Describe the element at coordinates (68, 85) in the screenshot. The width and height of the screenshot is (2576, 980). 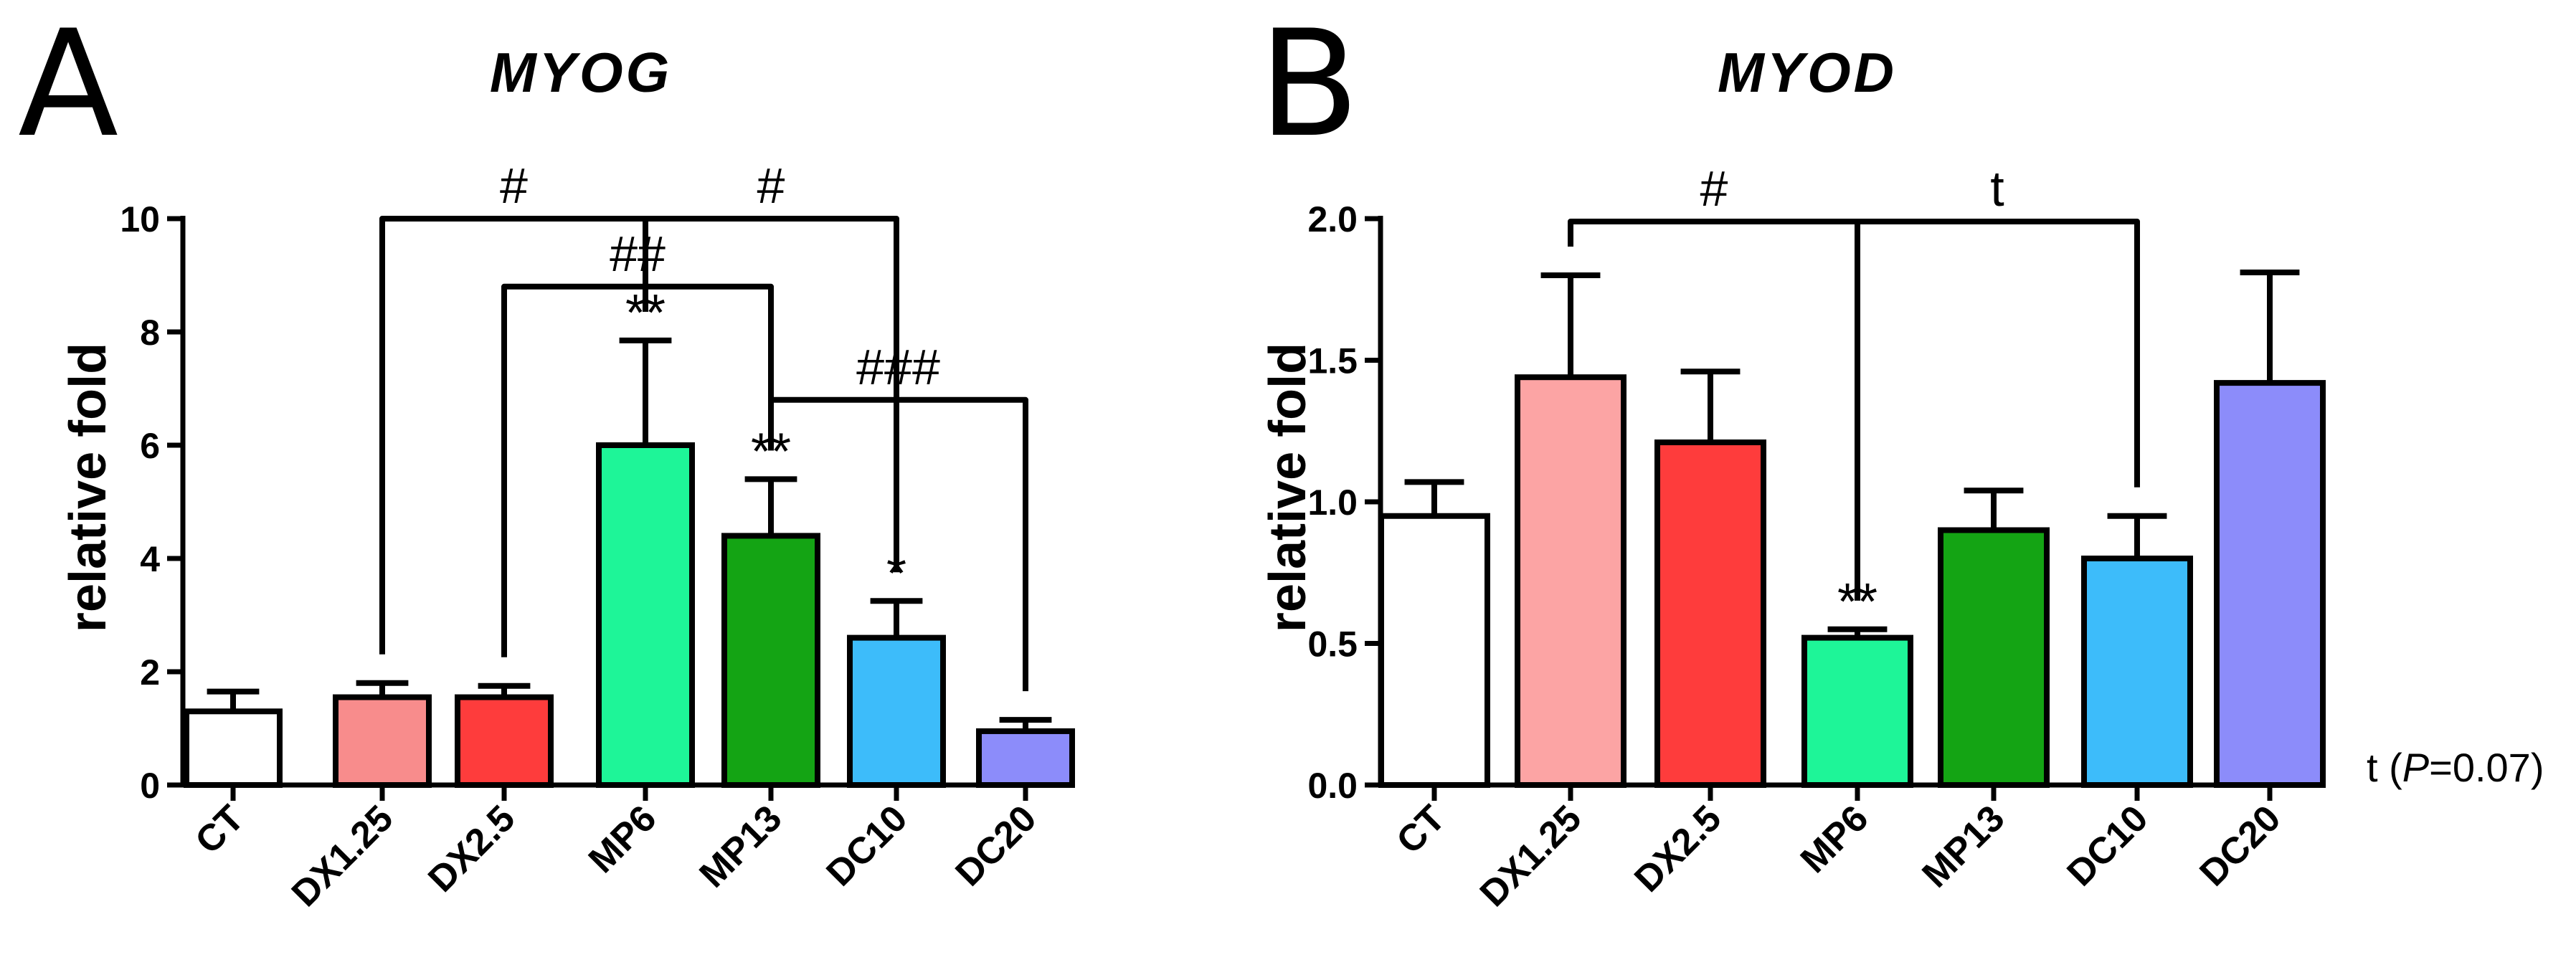
I see `panel-a-letter: A` at that location.